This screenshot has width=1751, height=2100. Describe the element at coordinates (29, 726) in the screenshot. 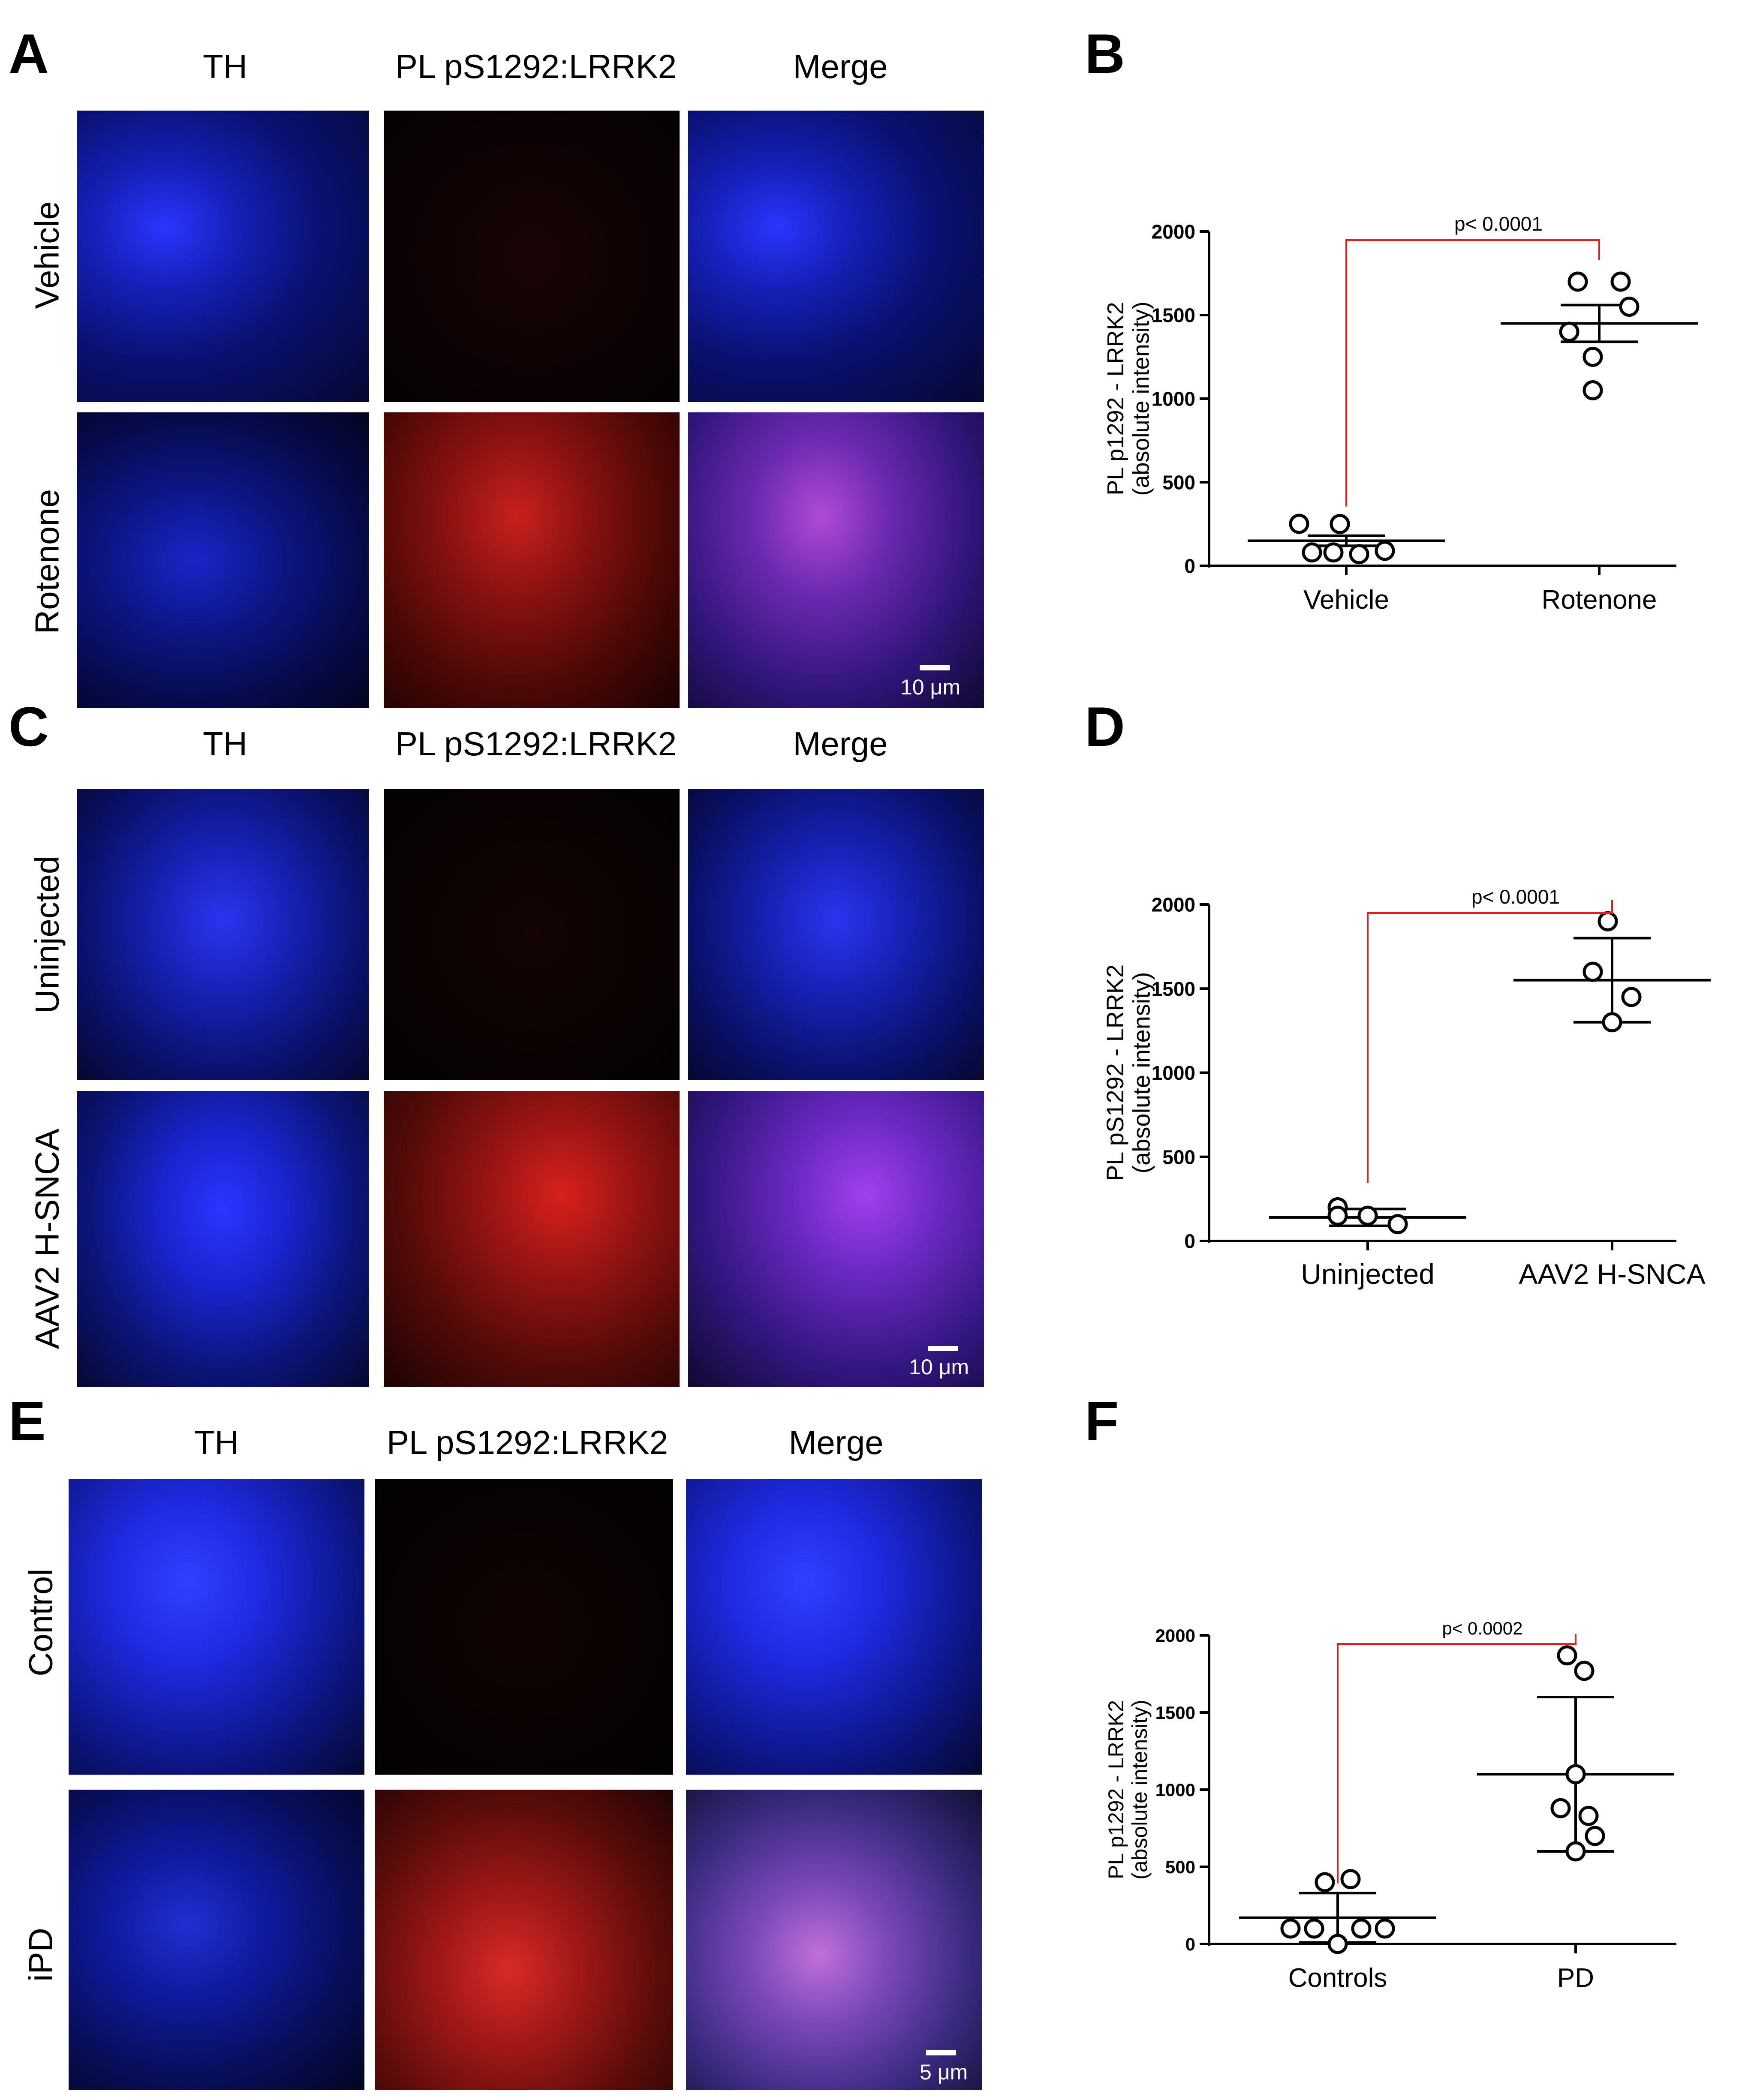

I see `panel-letter-c: C` at that location.